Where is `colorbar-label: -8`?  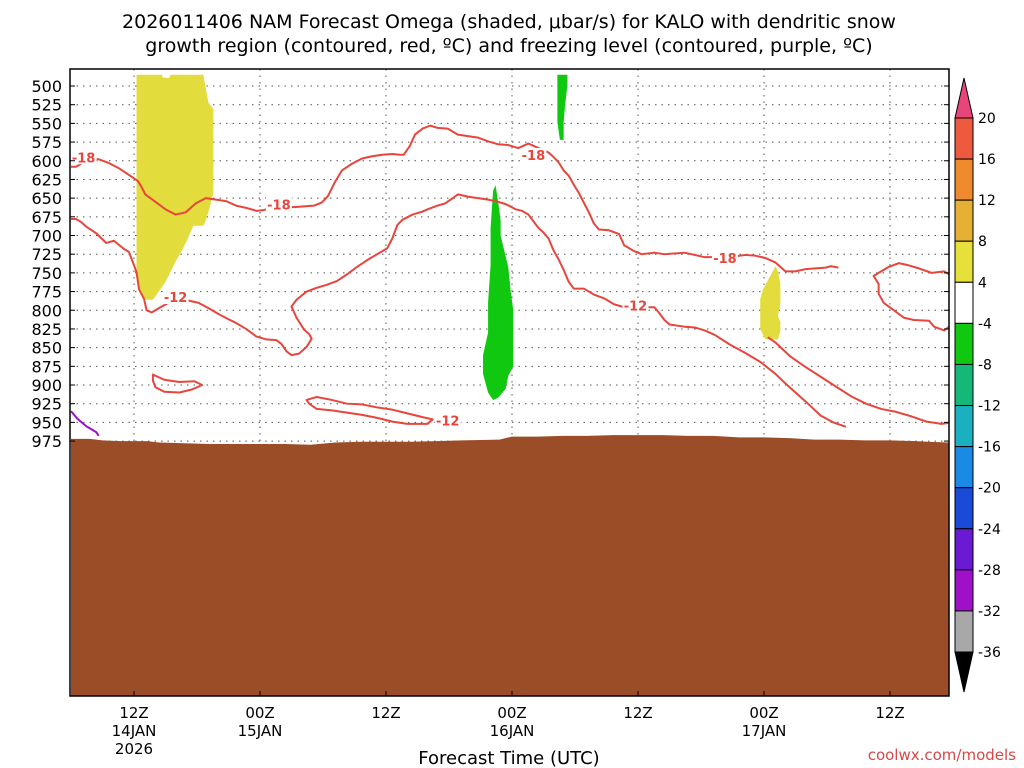
colorbar-label: -8 is located at coordinates (985, 365).